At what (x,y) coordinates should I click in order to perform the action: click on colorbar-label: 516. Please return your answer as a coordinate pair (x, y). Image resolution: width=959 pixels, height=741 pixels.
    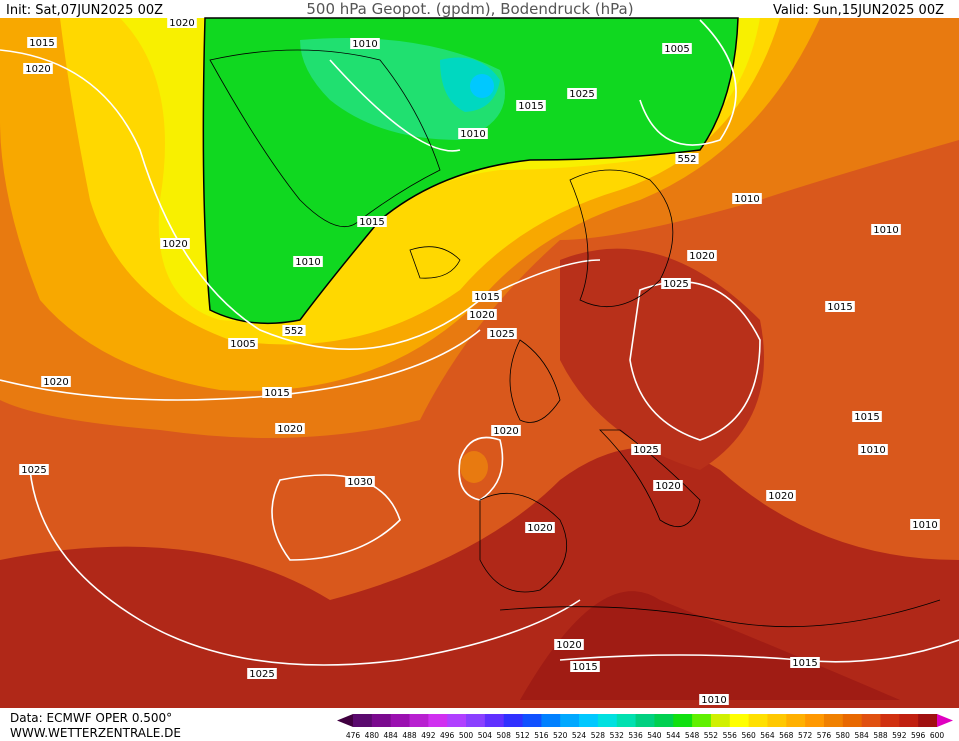
    Looking at the image, I should click on (541, 735).